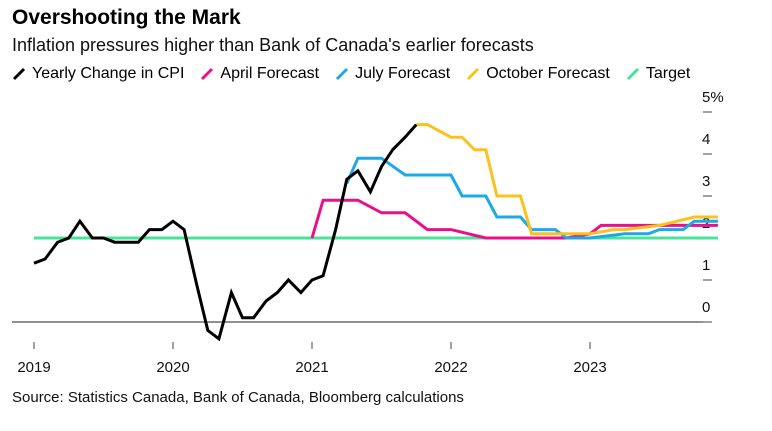  Describe the element at coordinates (311, 367) in the screenshot. I see `x-tick-label: 2021` at that location.